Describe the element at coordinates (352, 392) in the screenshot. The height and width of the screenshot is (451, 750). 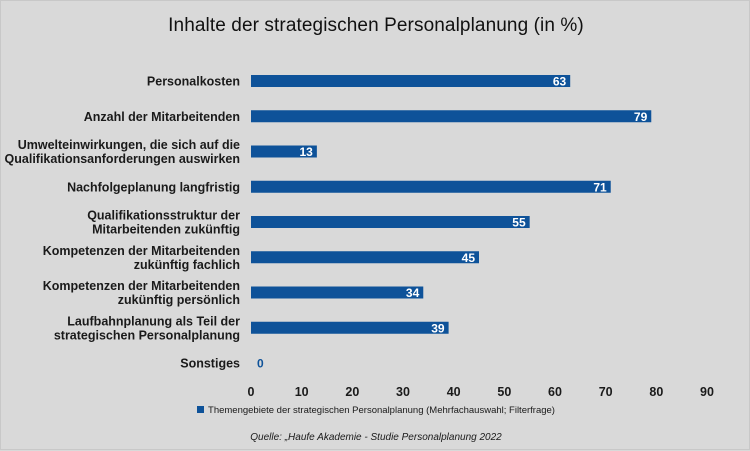
I see `x-tick-label: 20` at that location.